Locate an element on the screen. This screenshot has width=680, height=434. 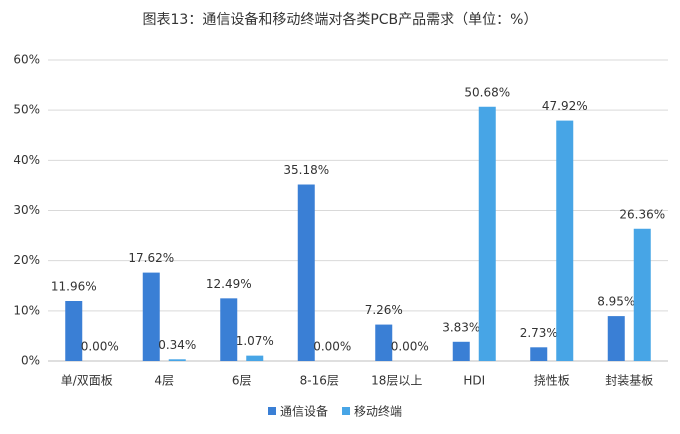
value-label: 11.96% is located at coordinates (74, 287).